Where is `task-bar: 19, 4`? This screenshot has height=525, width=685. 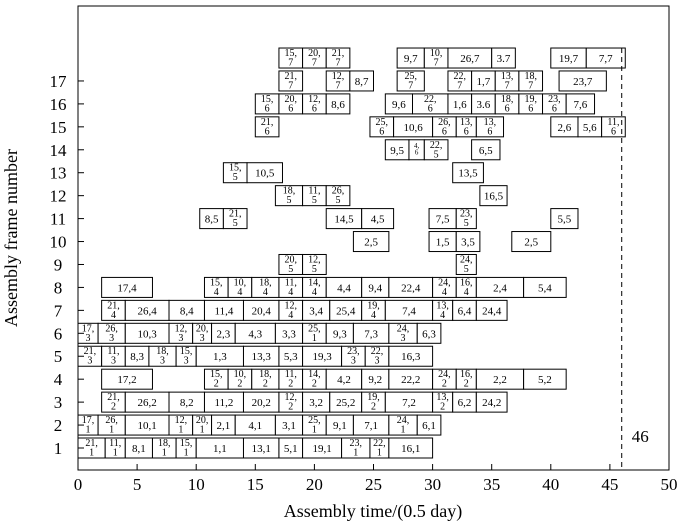
task-bar: 19, 4 is located at coordinates (373, 310).